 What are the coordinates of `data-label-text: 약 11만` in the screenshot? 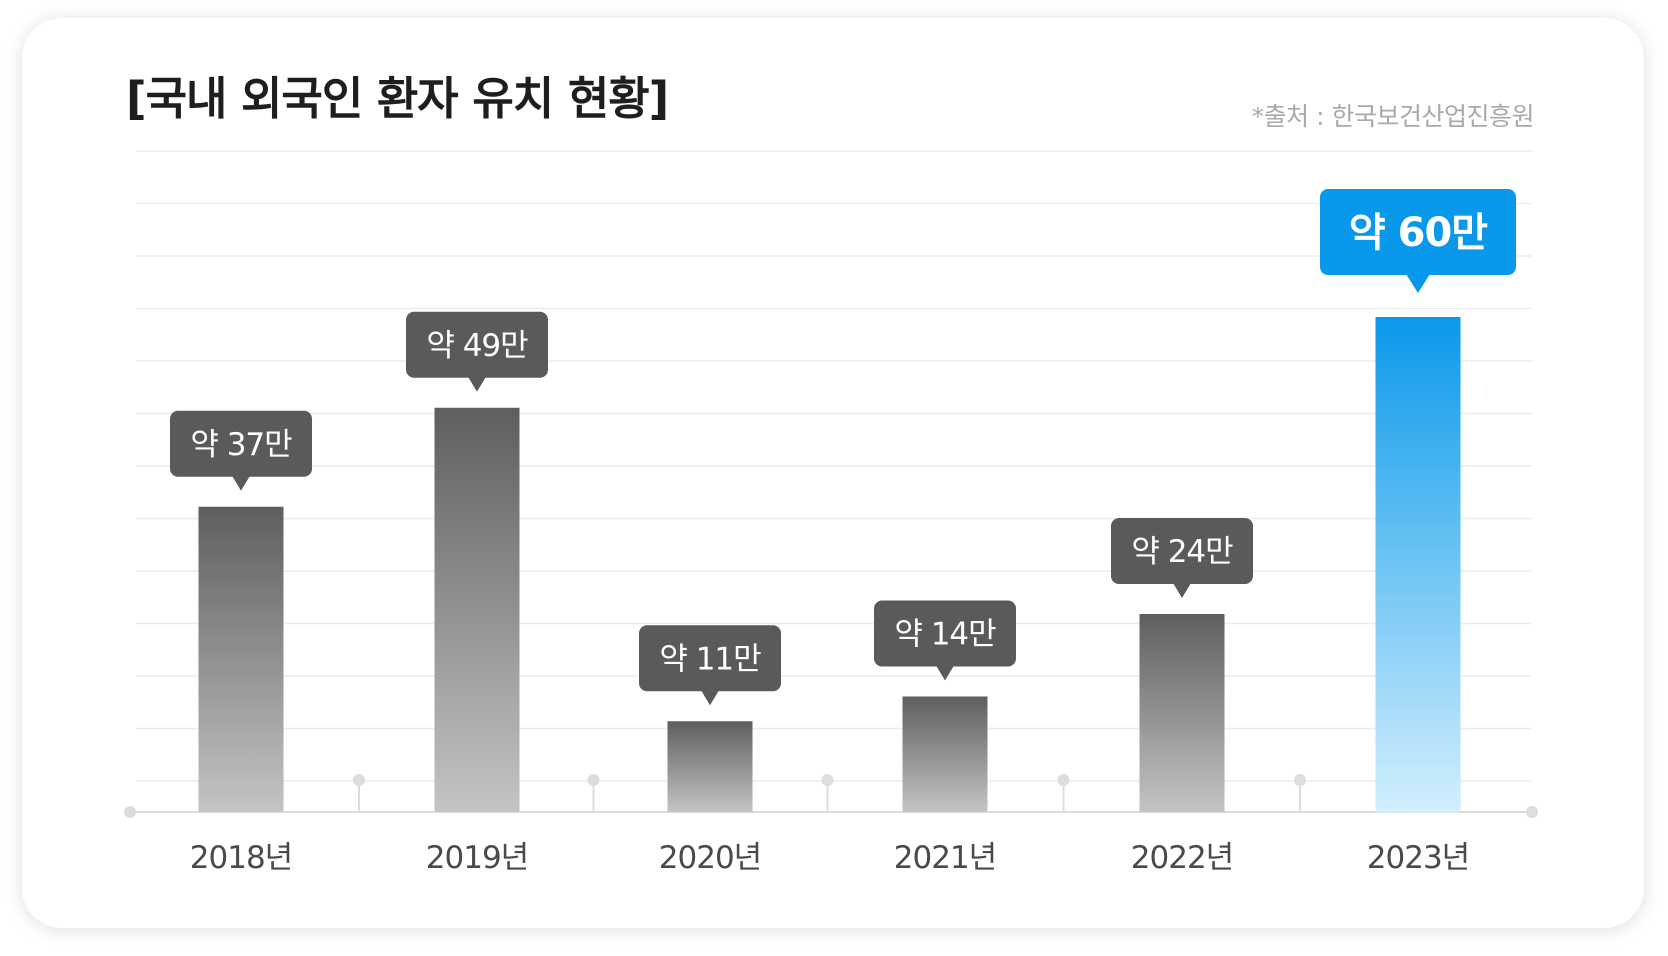 It's located at (710, 659).